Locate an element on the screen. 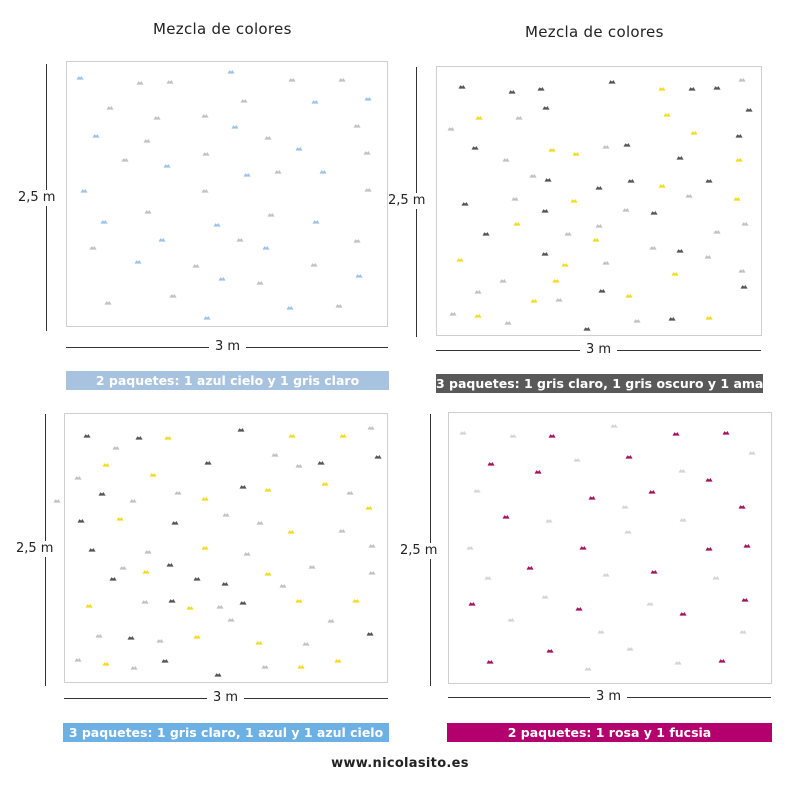  panel-2-title: Mezcla de colores is located at coordinates (594, 32).